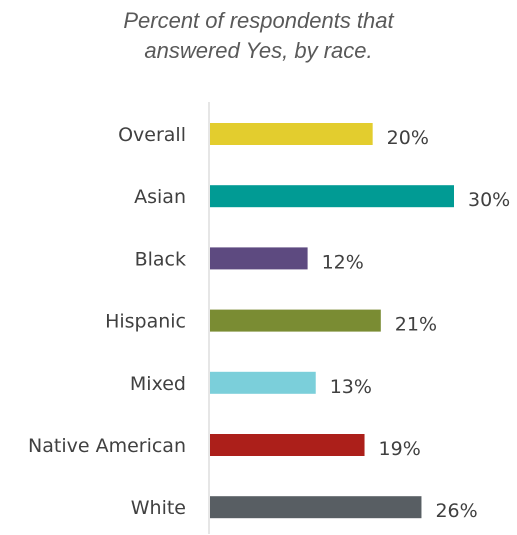 This screenshot has height=535, width=517. I want to click on category-label: White, so click(158, 508).